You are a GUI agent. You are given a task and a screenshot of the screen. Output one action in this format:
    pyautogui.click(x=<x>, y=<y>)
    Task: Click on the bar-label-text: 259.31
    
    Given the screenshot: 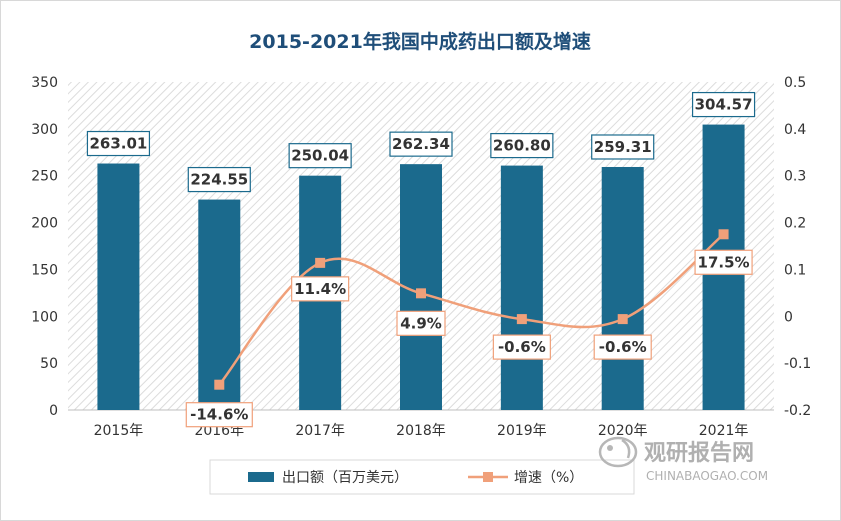 What is the action you would take?
    pyautogui.click(x=623, y=147)
    